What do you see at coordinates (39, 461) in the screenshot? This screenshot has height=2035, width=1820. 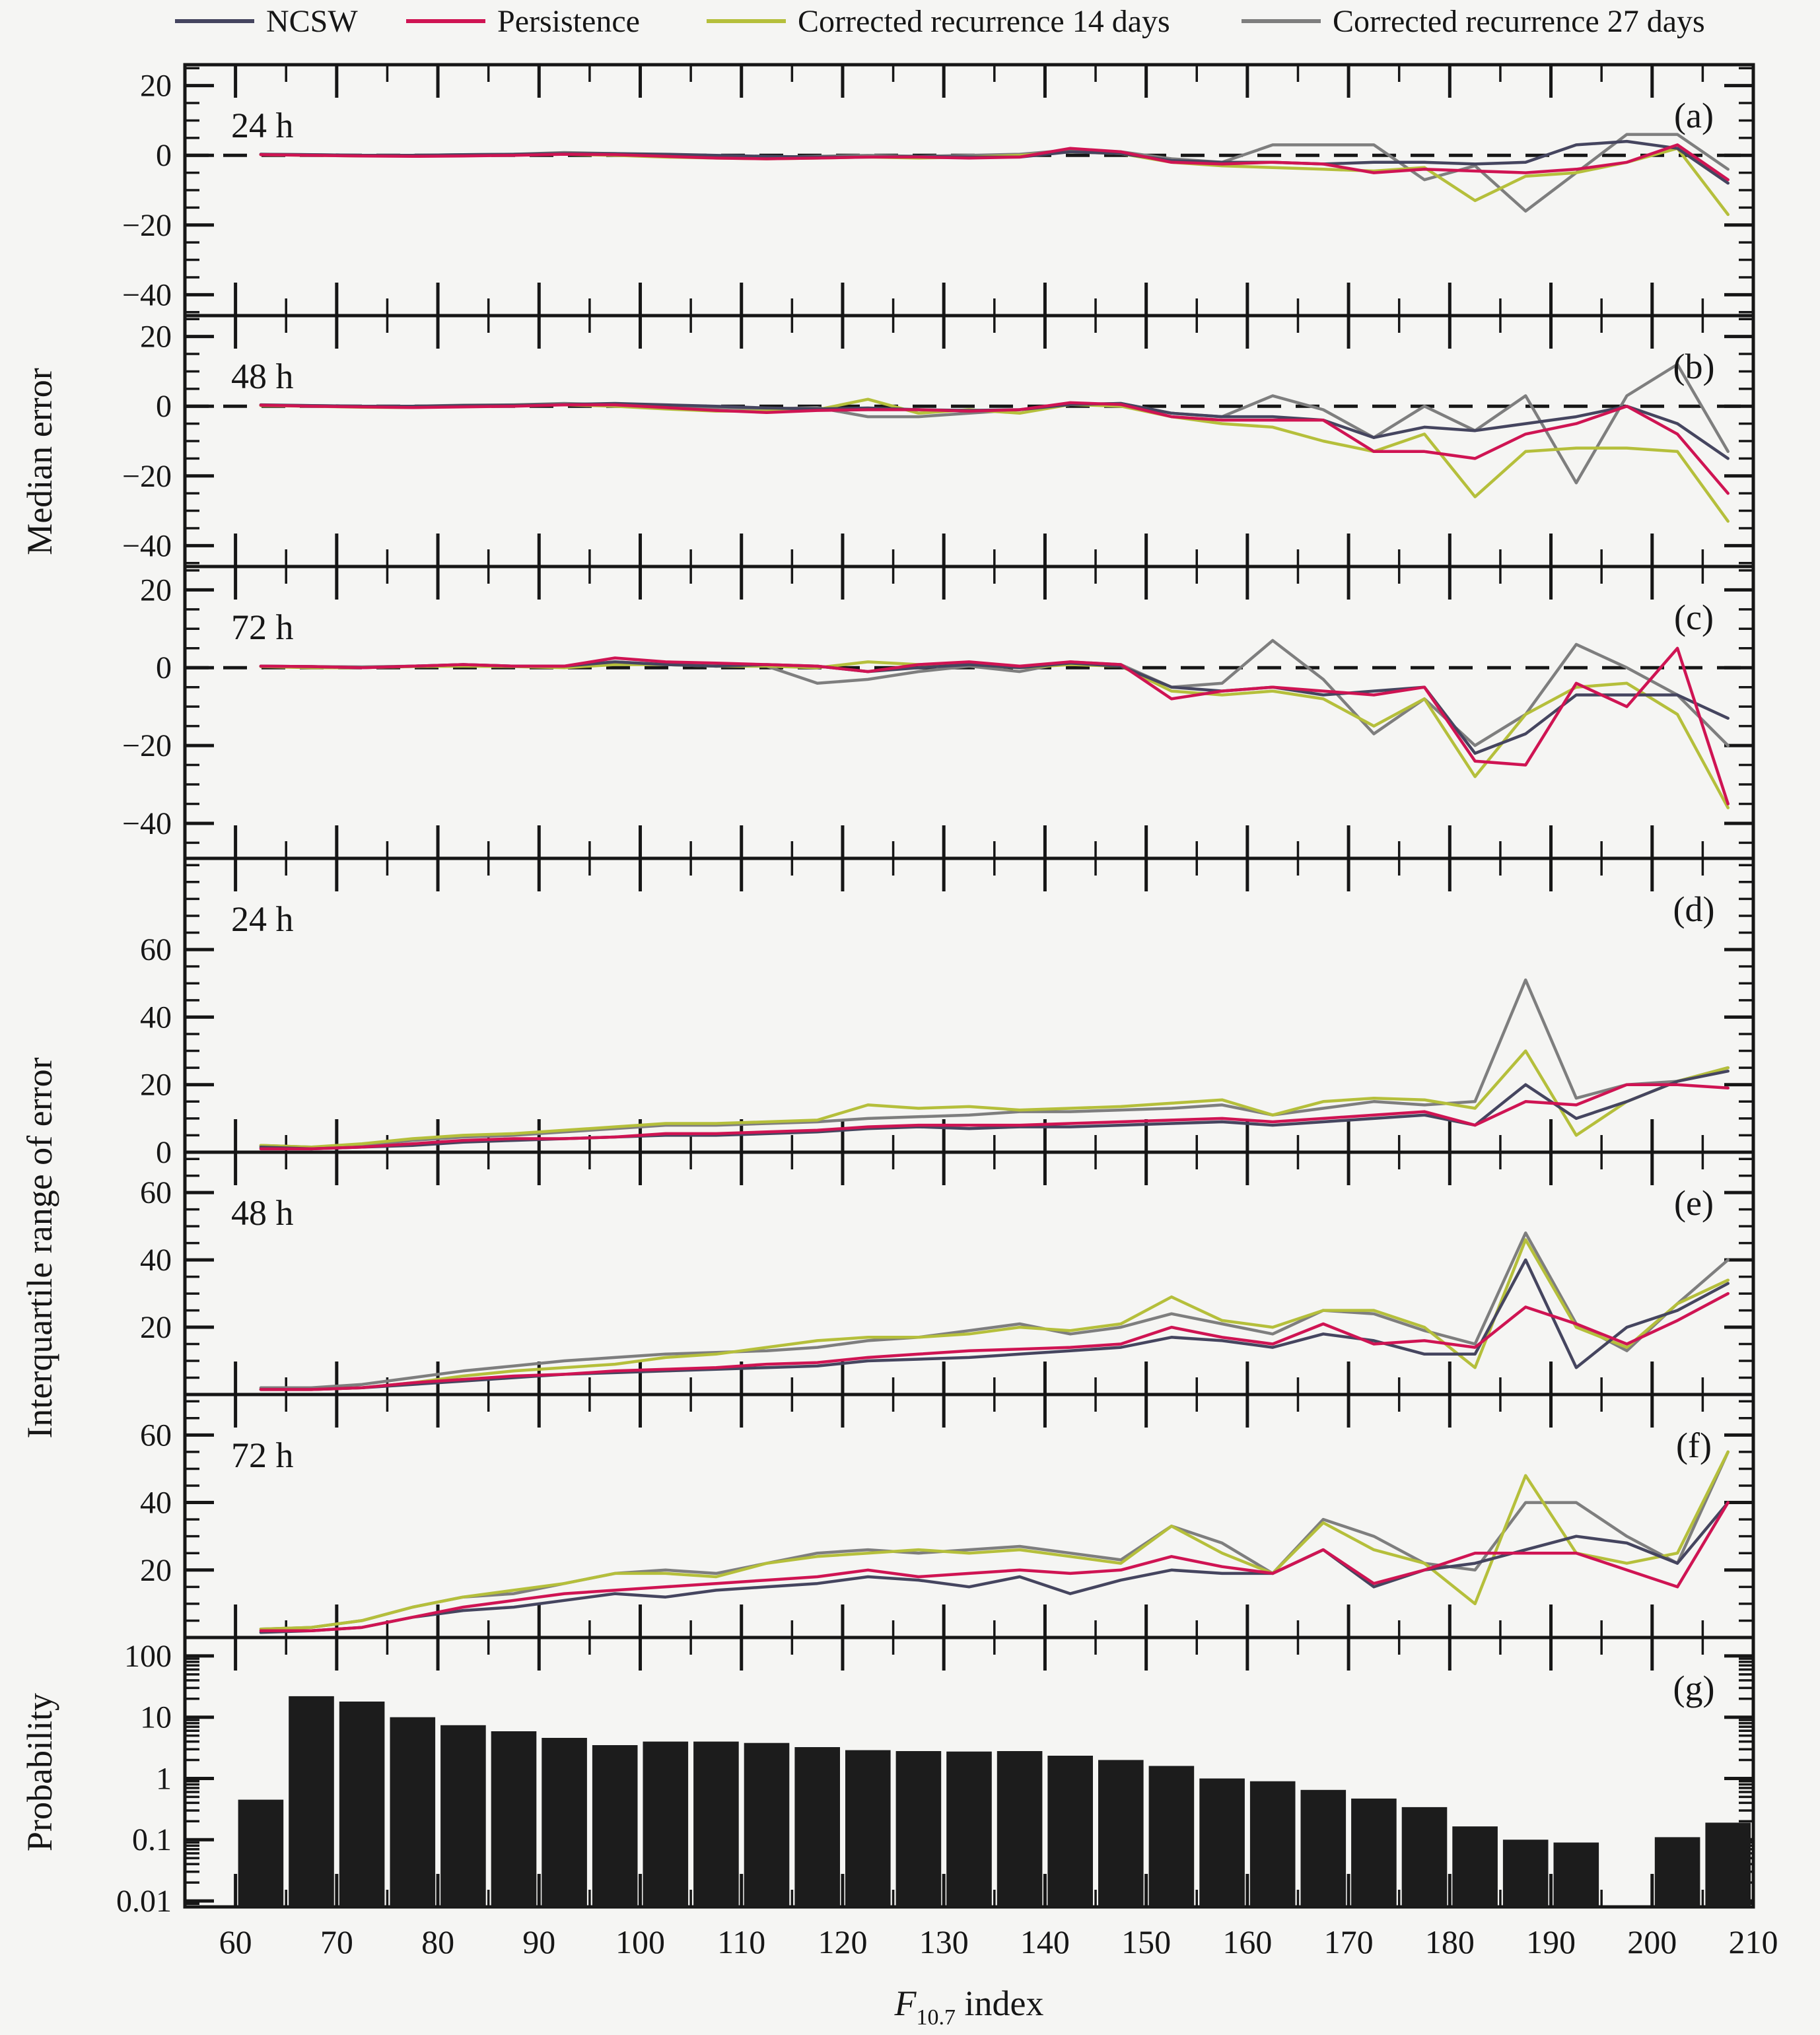 I see `y-axis-title-median-error: Median error` at bounding box center [39, 461].